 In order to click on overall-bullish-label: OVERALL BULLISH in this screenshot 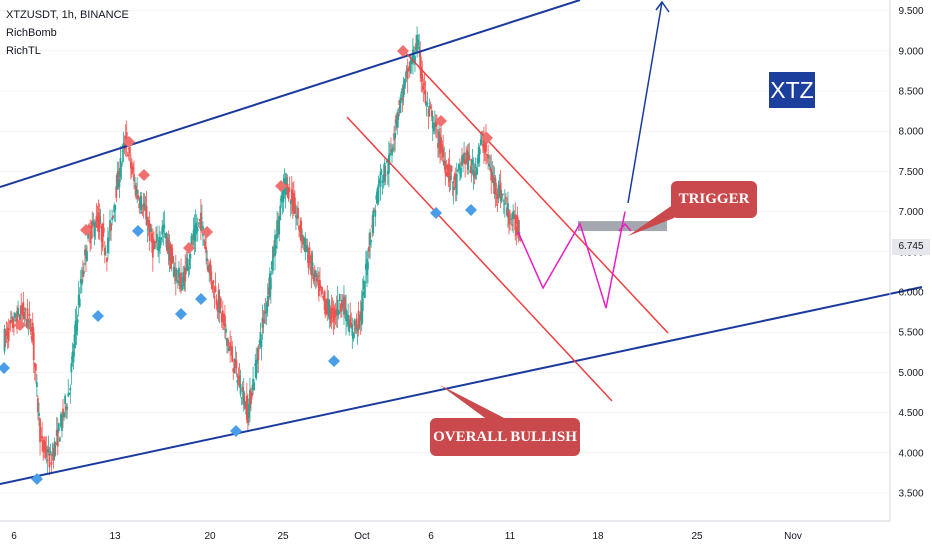, I will do `click(505, 437)`.